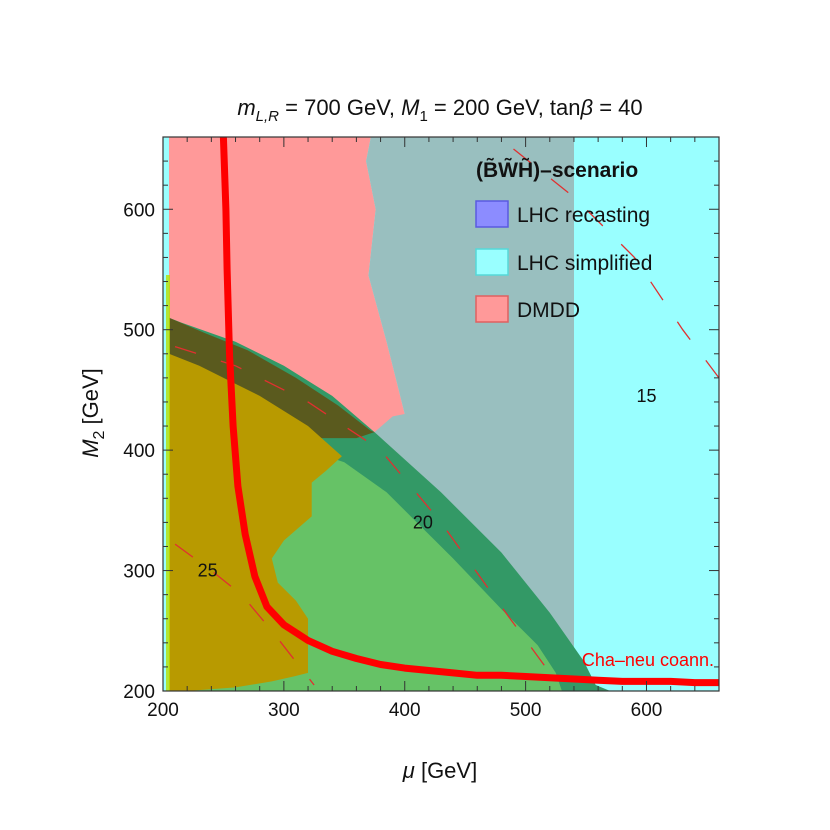  What do you see at coordinates (439, 770) in the screenshot?
I see `x-axis-label: μ [GeV]` at bounding box center [439, 770].